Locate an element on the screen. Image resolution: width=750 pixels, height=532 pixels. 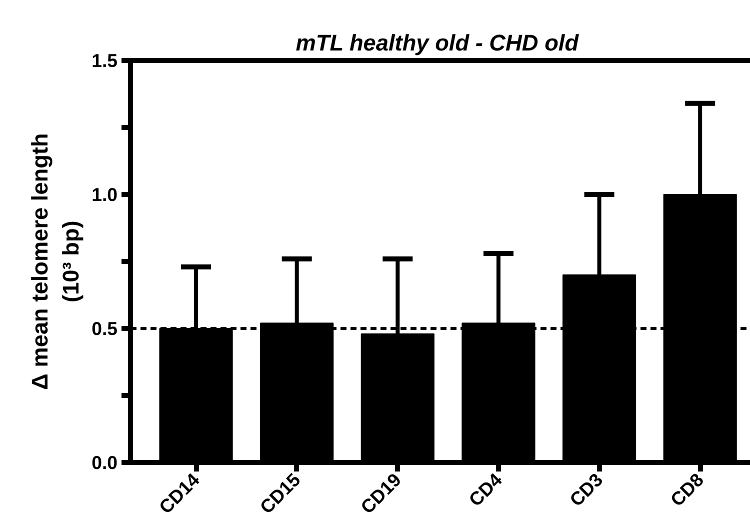
y-tick-label: 0.5 is located at coordinates (105, 328).